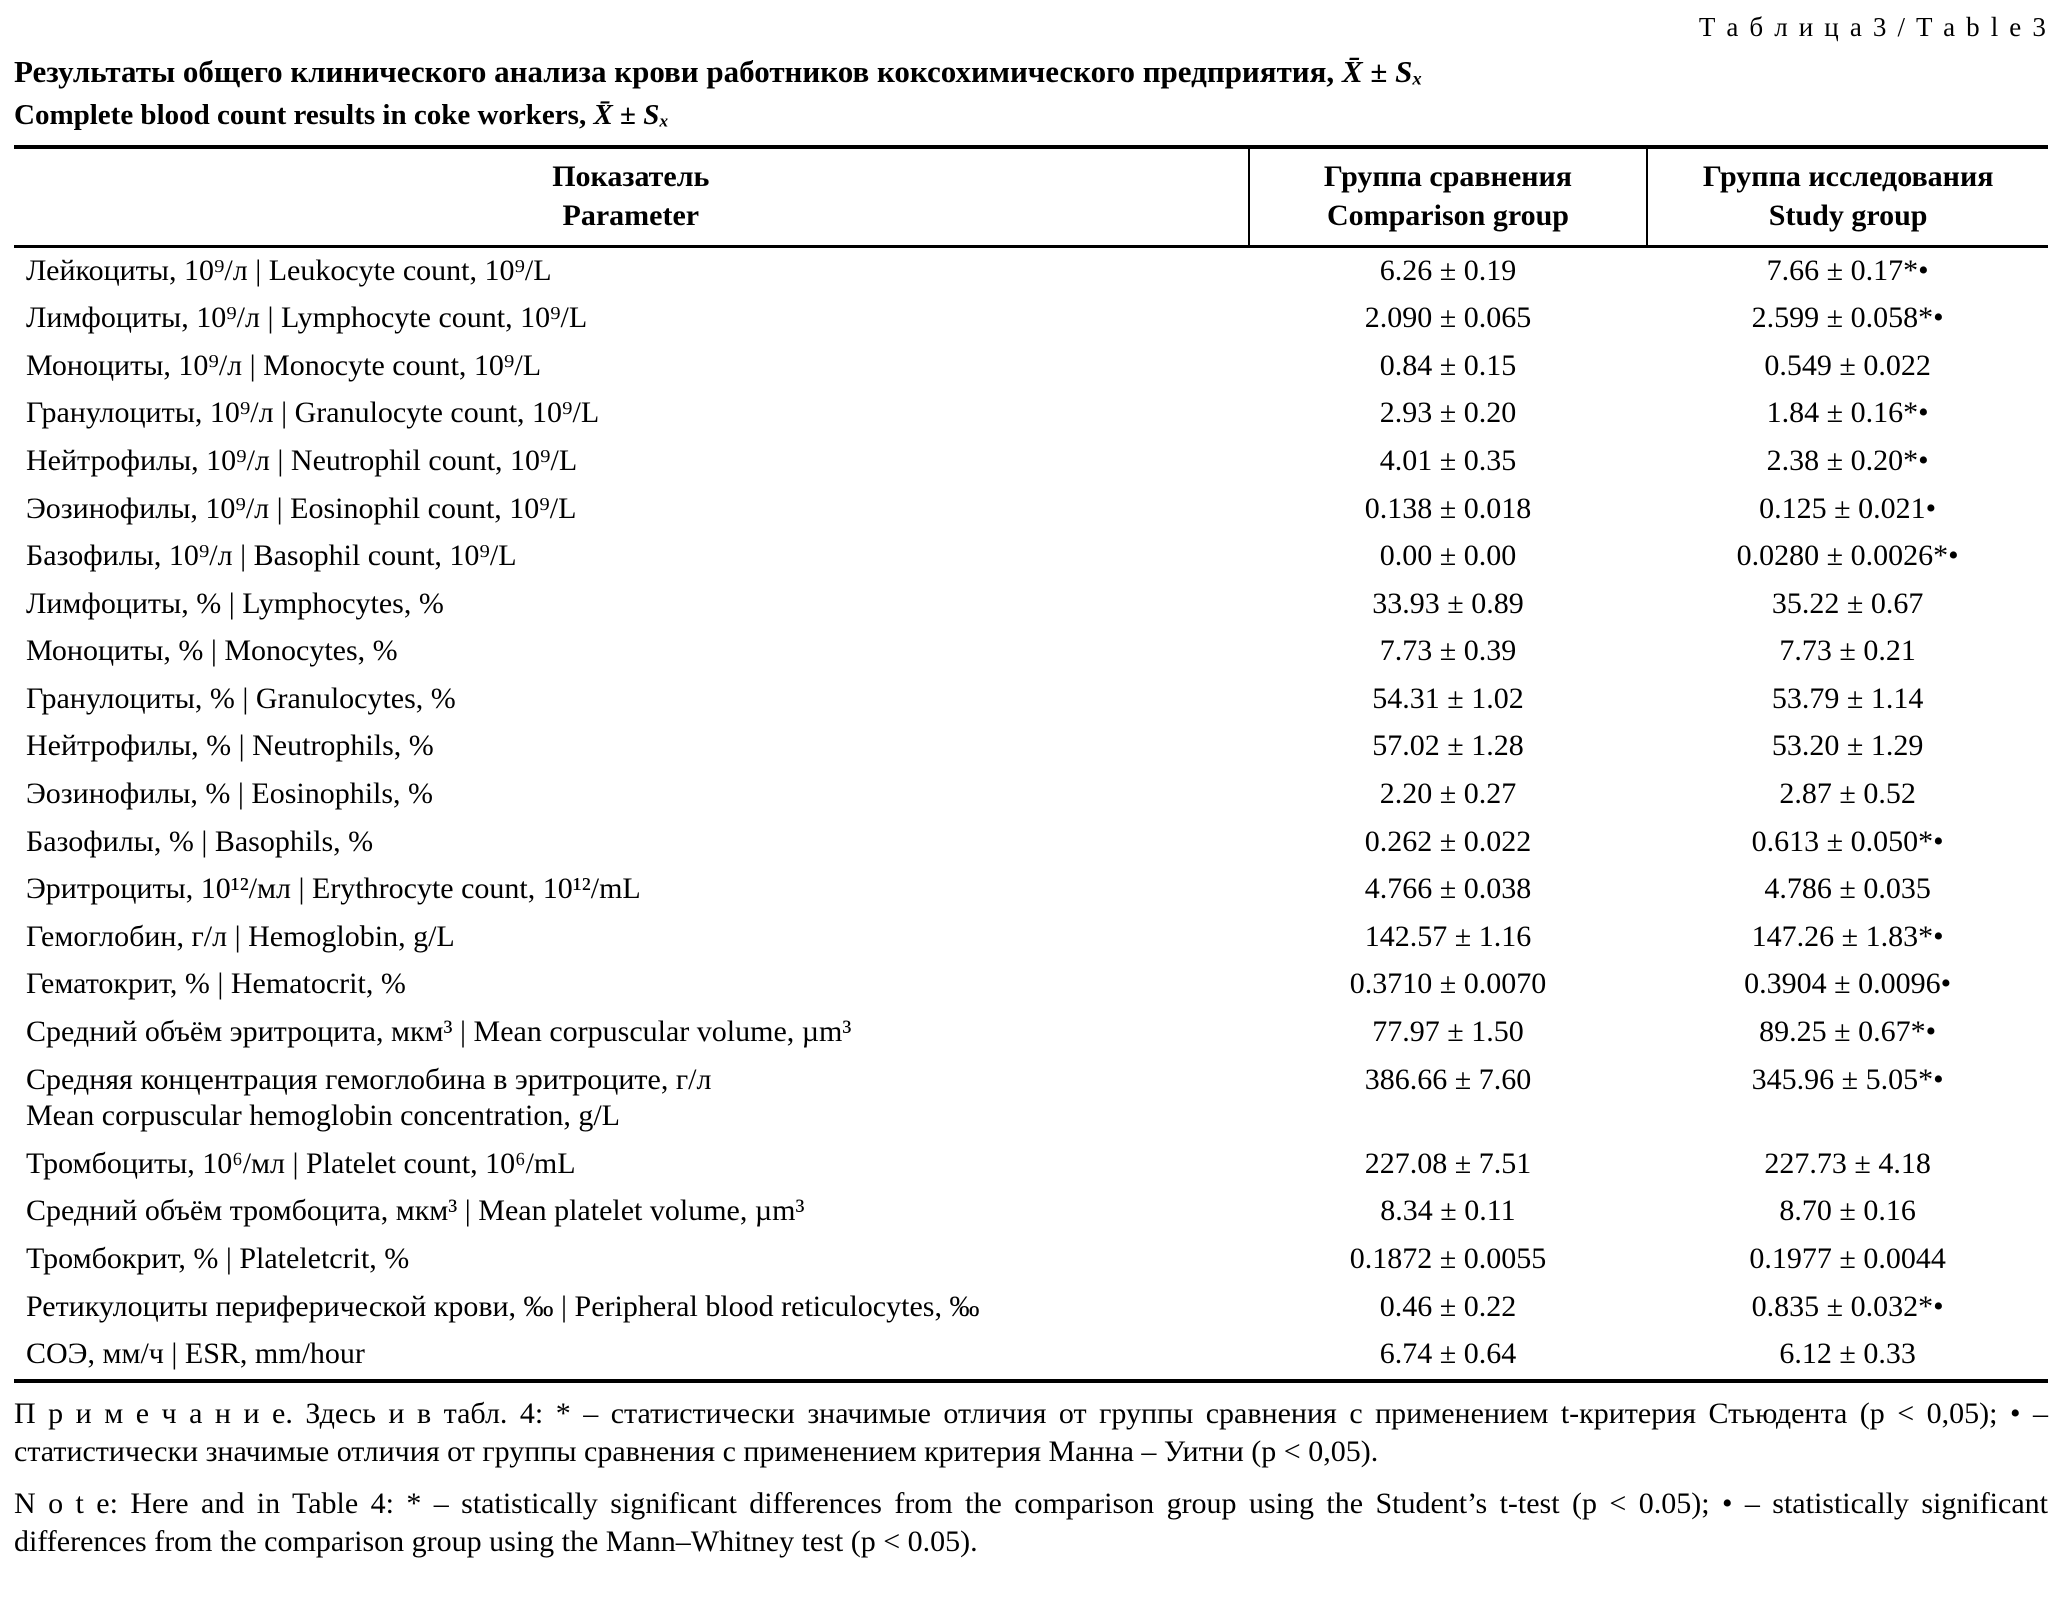 This screenshot has width=2062, height=1620. I want to click on comparison-value-cell: 57.02 ± 1.28, so click(1448, 746).